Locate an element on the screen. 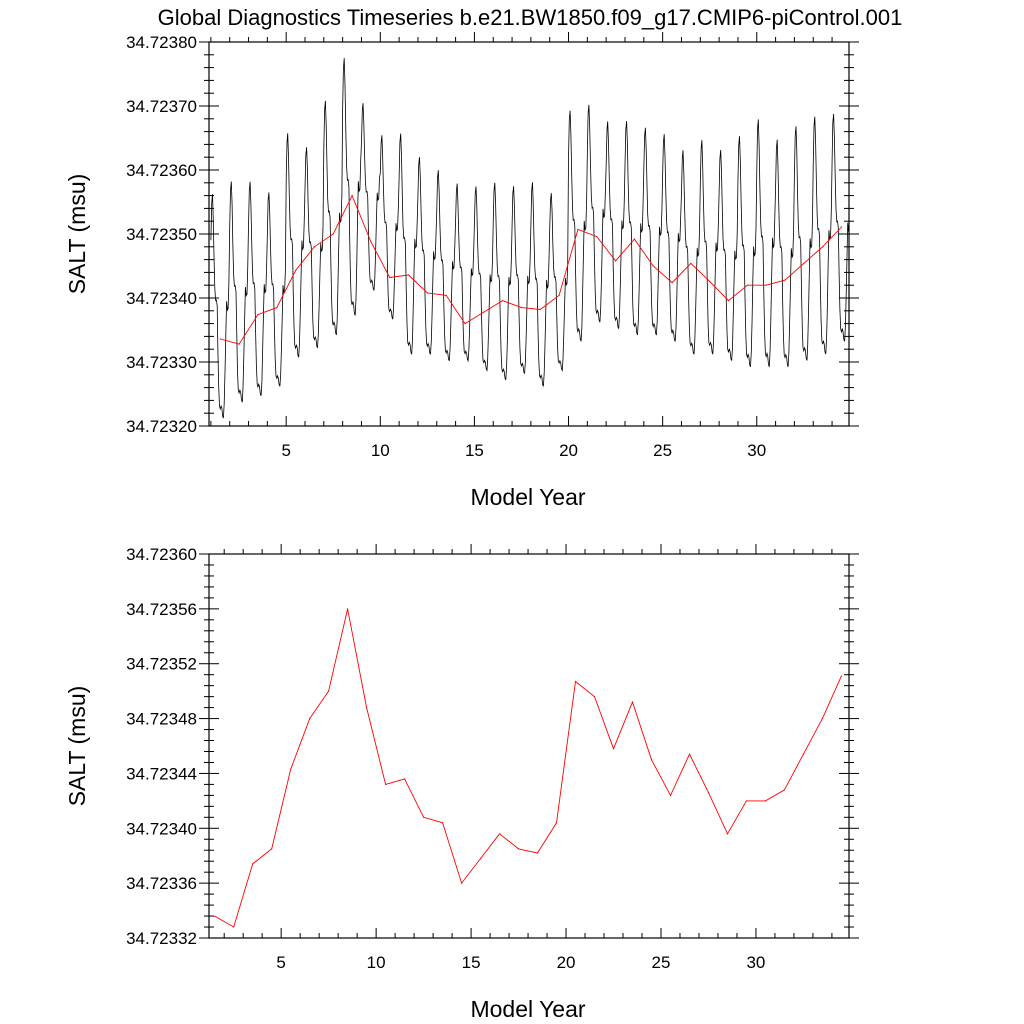 This screenshot has height=1024, width=1024. x-axis-title: Model Year is located at coordinates (527, 497).